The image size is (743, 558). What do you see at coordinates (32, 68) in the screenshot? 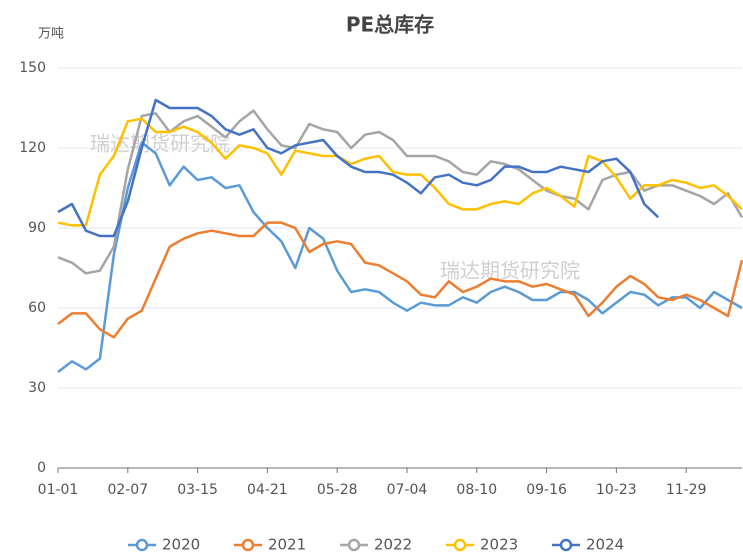
I see `y-tick-label: 150` at bounding box center [32, 68].